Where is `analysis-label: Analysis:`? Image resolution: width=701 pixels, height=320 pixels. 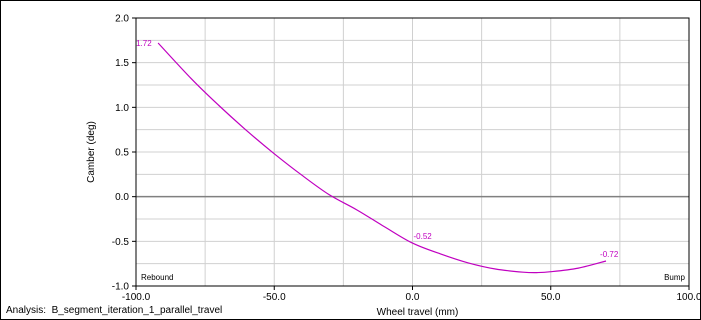 analysis-label: Analysis: is located at coordinates (26, 310).